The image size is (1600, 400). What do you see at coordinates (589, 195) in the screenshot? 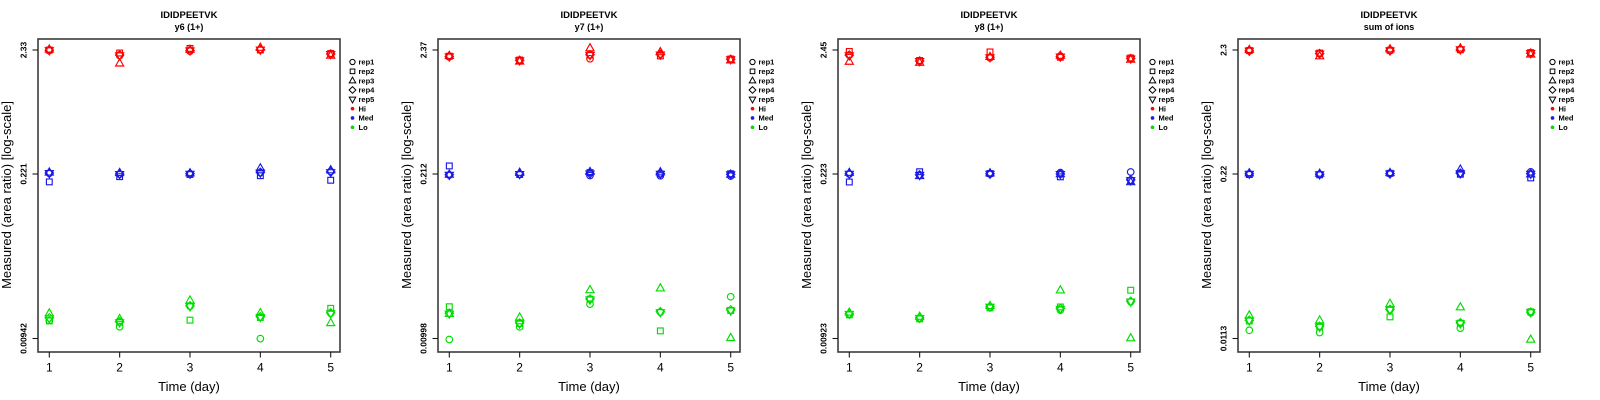
I see `plot-box` at bounding box center [589, 195].